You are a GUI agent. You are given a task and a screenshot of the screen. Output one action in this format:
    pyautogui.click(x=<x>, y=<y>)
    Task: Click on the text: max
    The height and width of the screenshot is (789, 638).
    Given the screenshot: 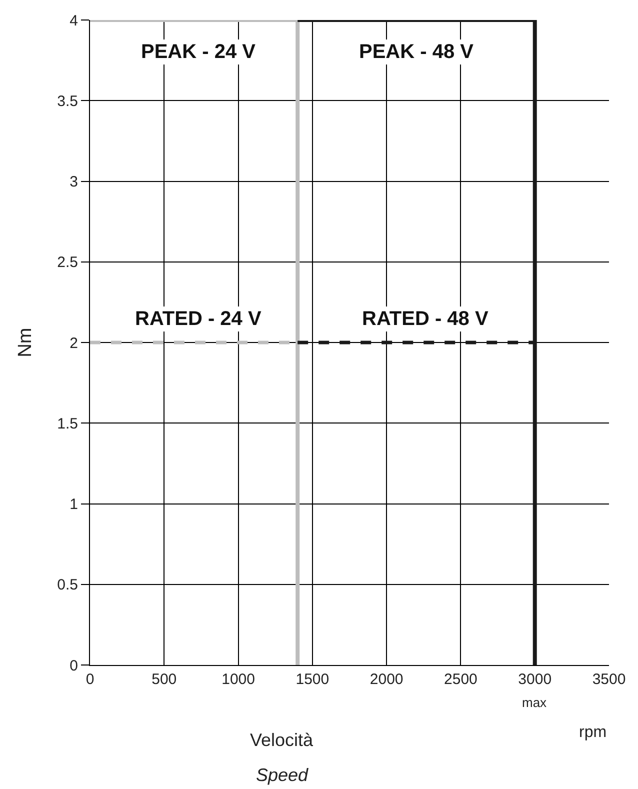 What is the action you would take?
    pyautogui.click(x=535, y=702)
    